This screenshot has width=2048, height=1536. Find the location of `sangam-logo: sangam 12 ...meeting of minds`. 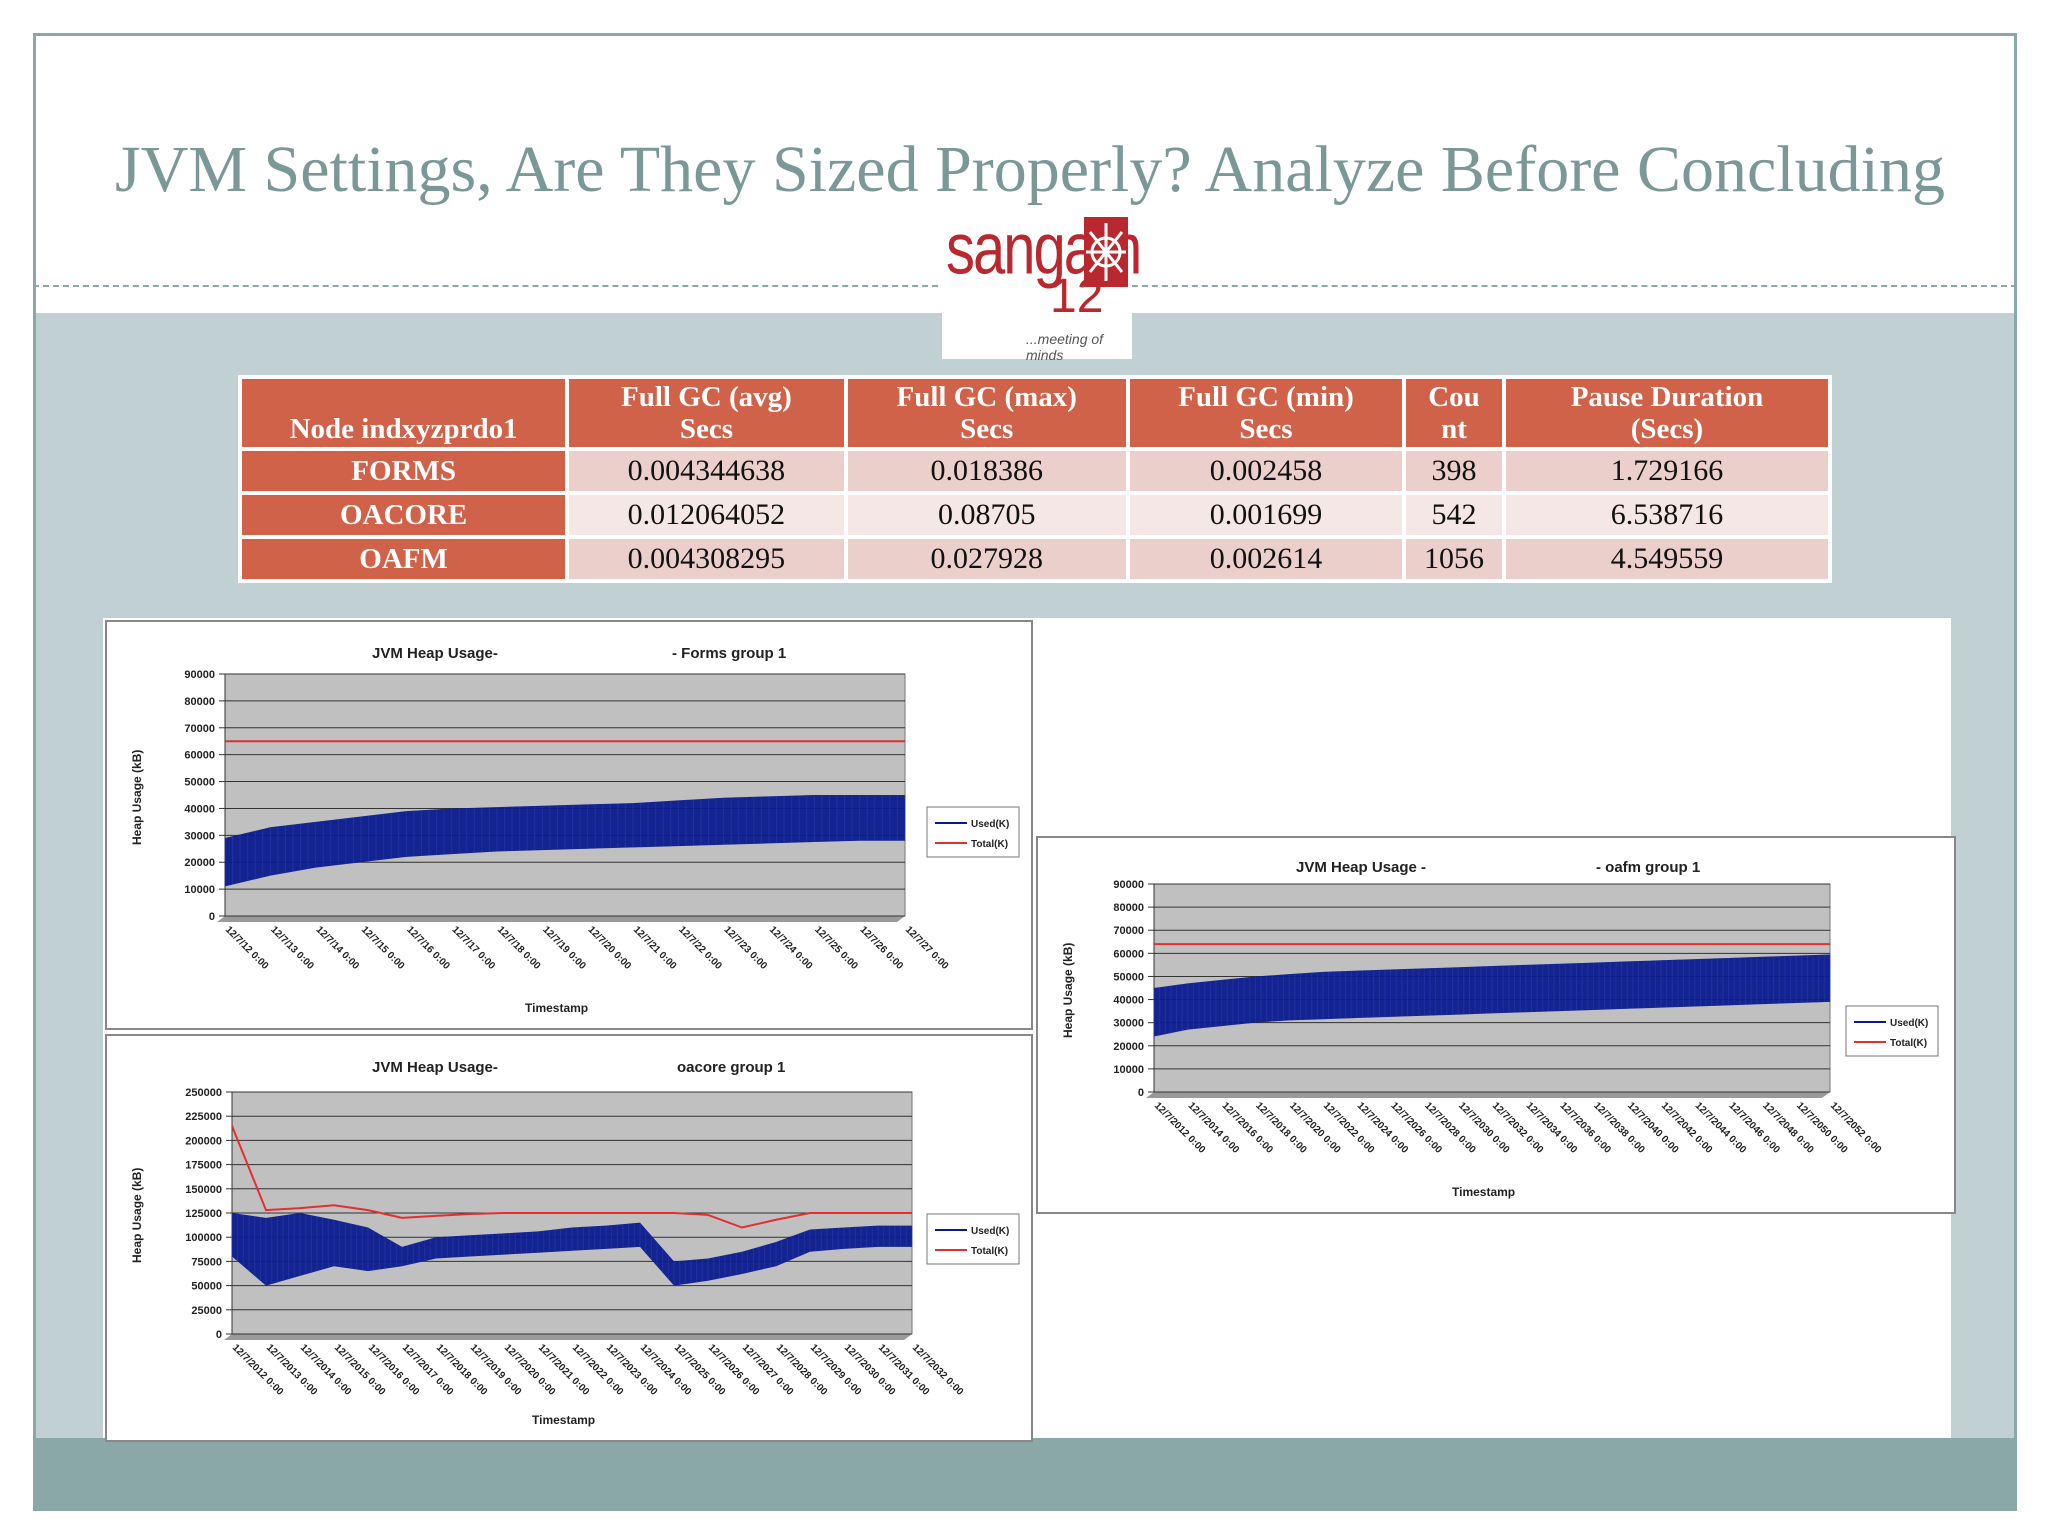

sangam-logo: sangam 12 ...meeting of minds is located at coordinates (1042, 285).